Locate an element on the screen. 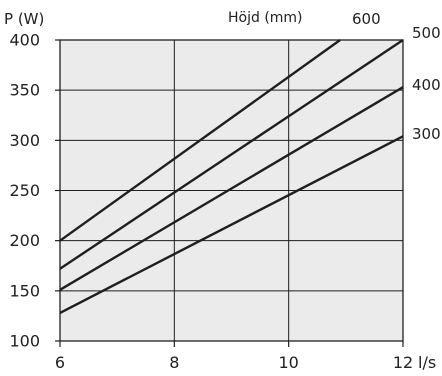  x-tick-label: 10 is located at coordinates (288, 362).